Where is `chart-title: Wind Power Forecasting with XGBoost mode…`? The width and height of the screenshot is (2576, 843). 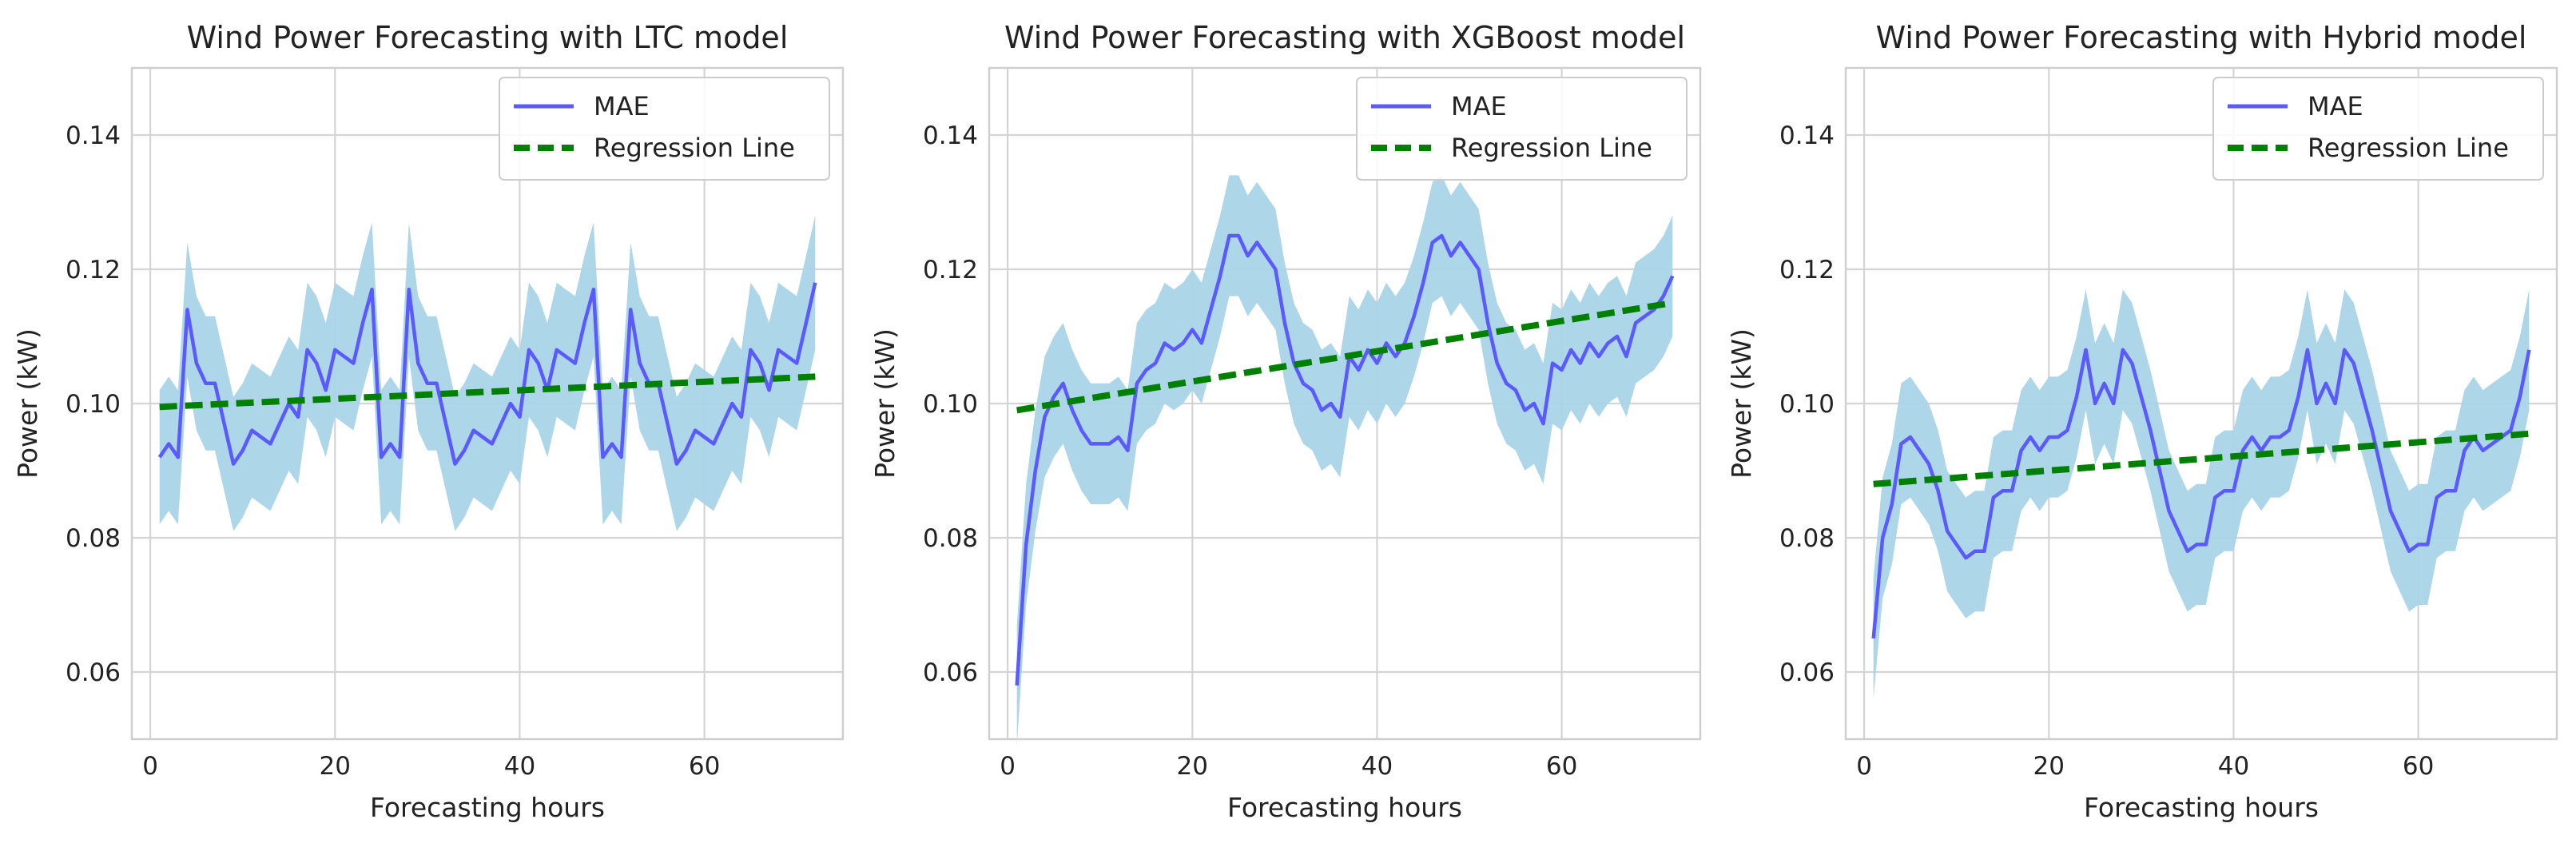 chart-title: Wind Power Forecasting with XGBoost mode… is located at coordinates (1344, 38).